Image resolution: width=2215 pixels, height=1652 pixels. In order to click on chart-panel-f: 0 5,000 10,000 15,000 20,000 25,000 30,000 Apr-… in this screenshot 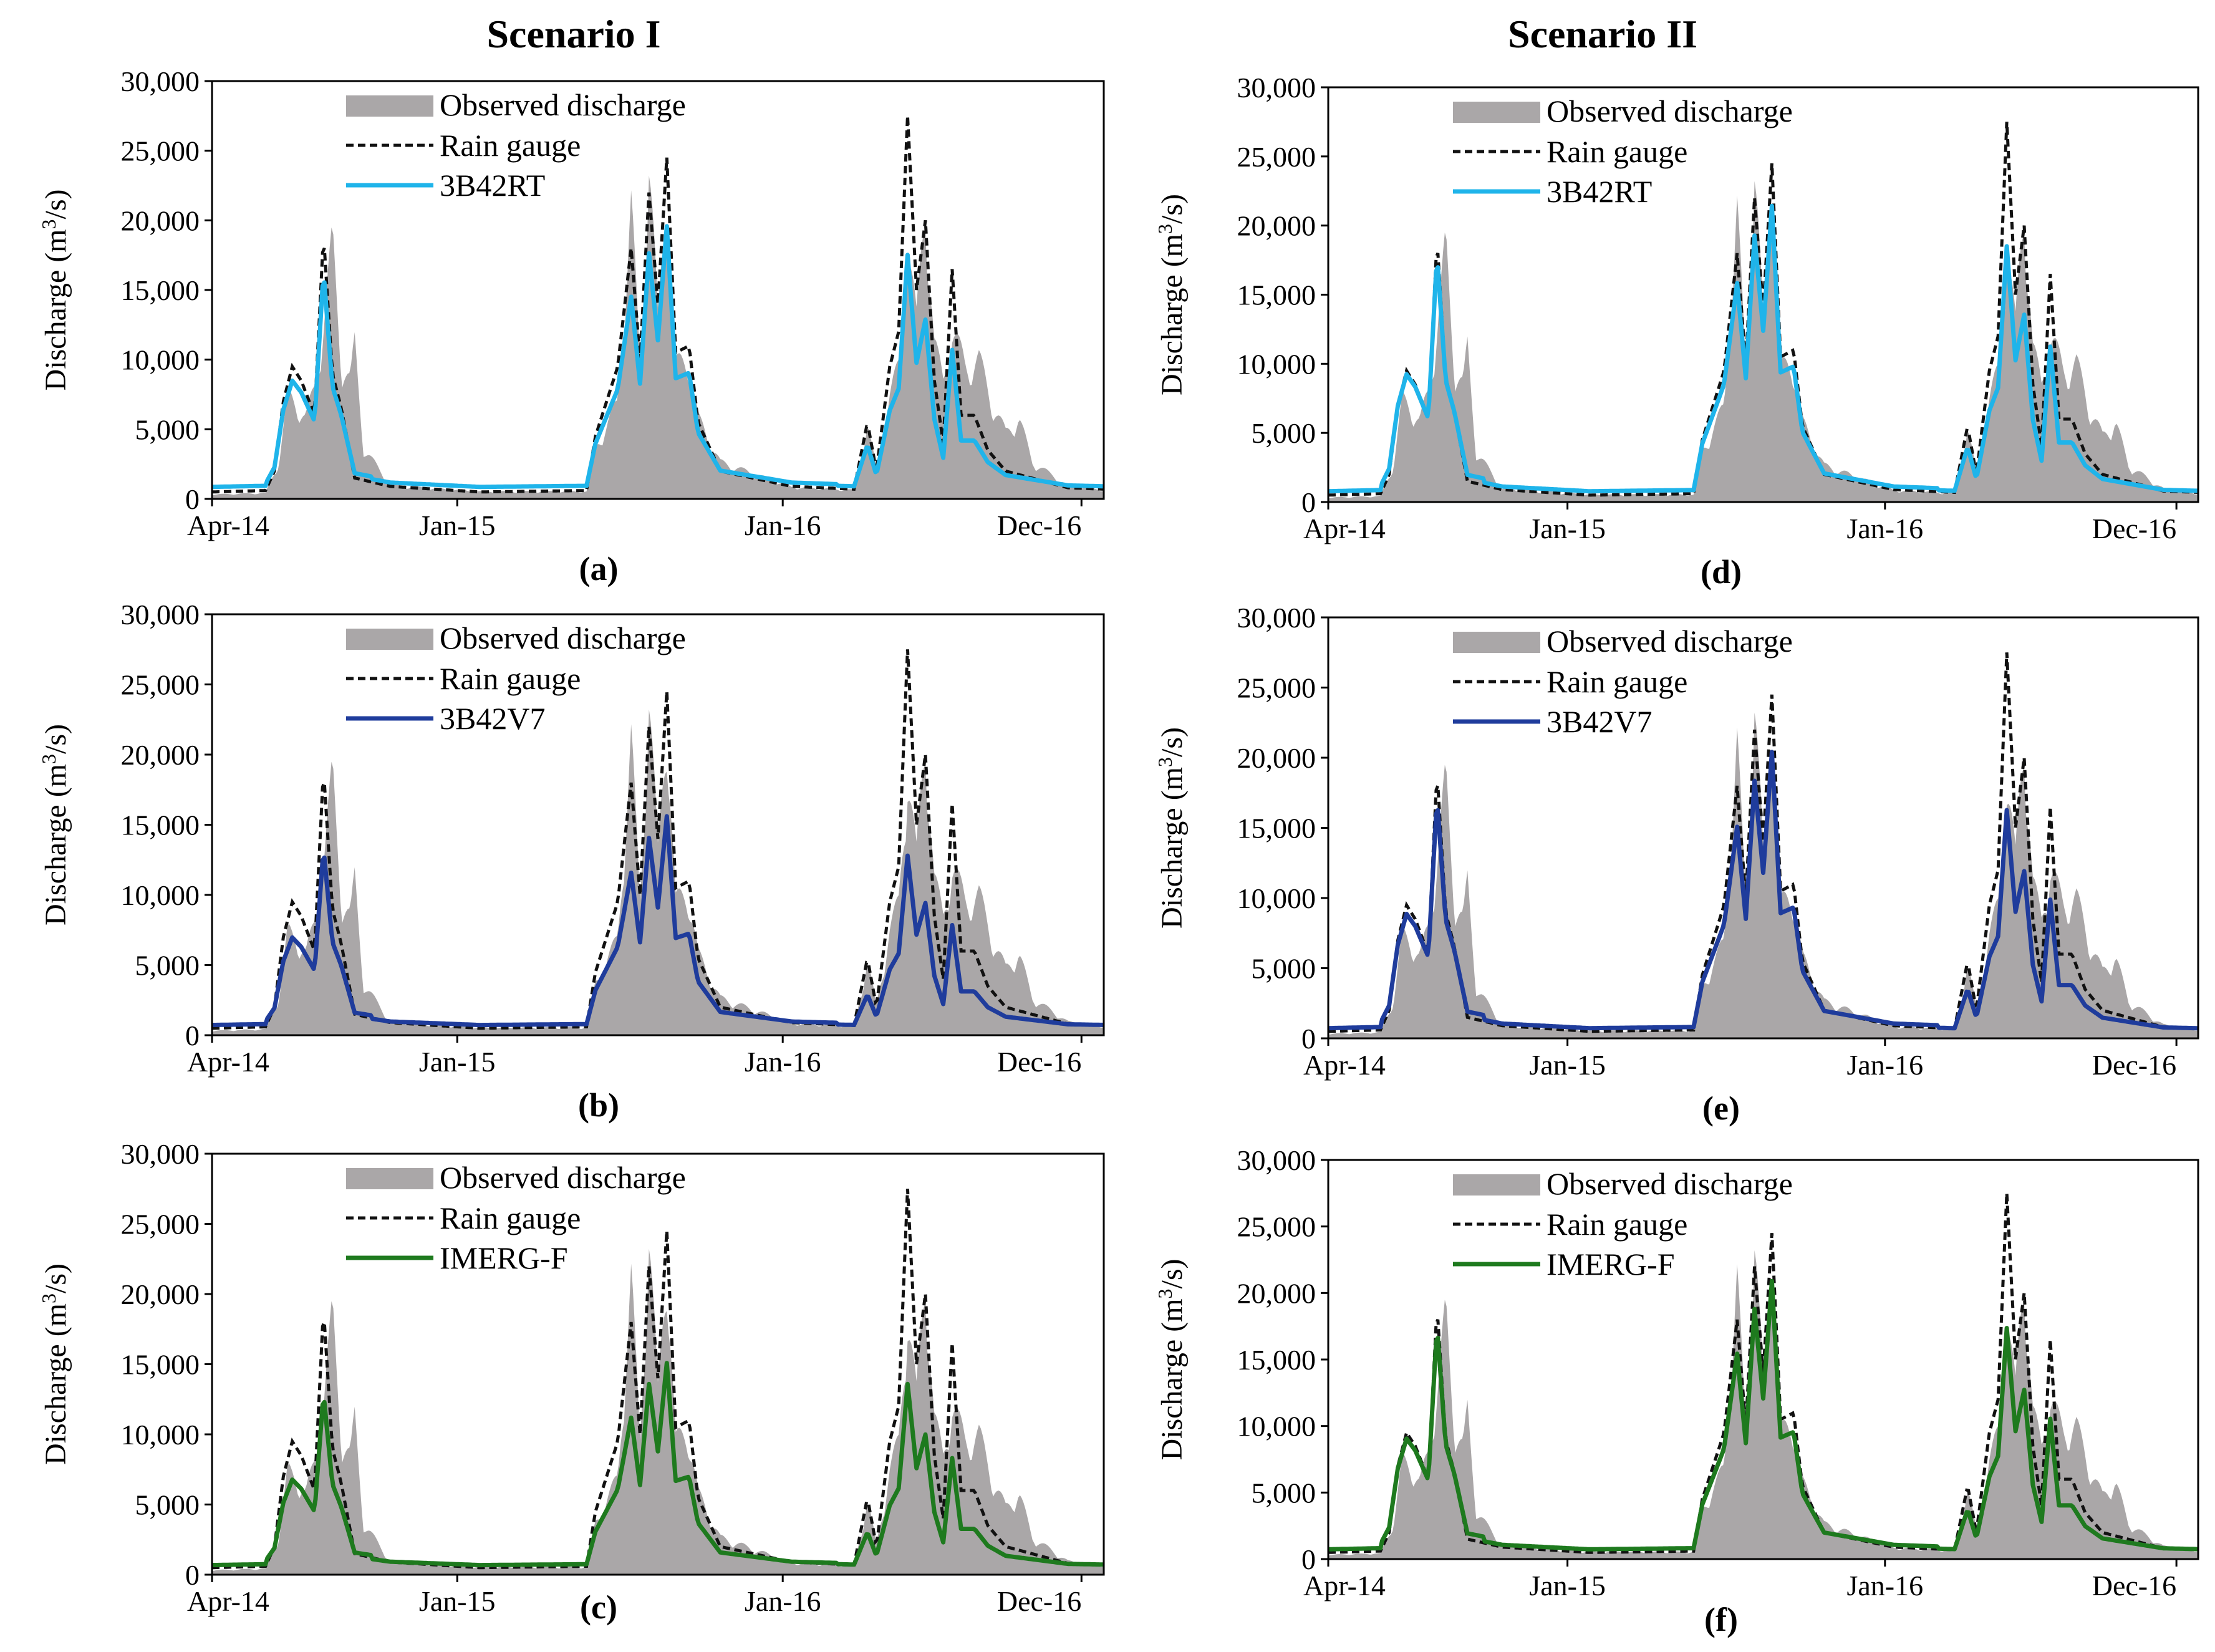, I will do `click(1676, 1391)`.